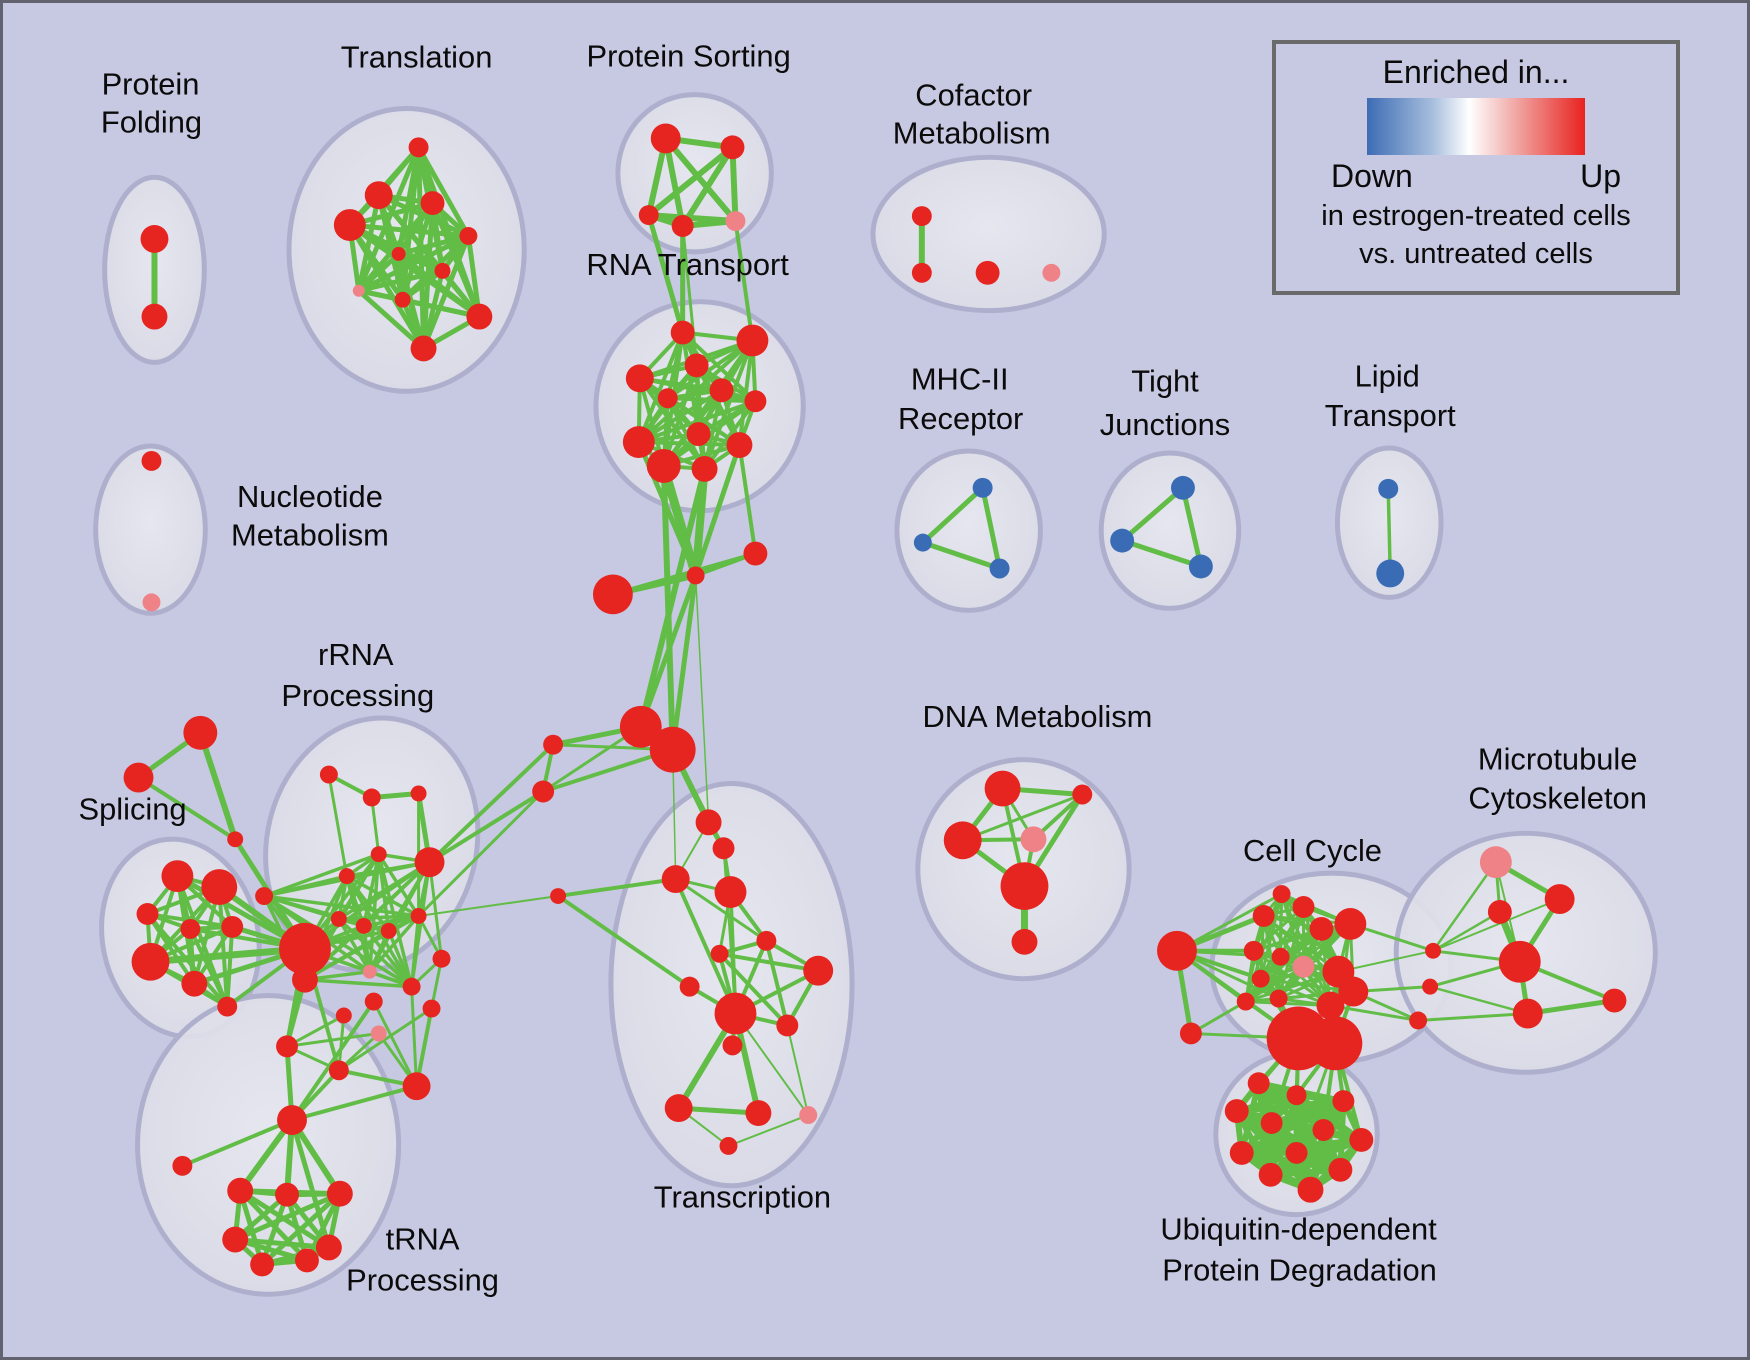 The height and width of the screenshot is (1360, 1750). I want to click on cluster-label-cell-cycle: Cell Cycle, so click(1312, 850).